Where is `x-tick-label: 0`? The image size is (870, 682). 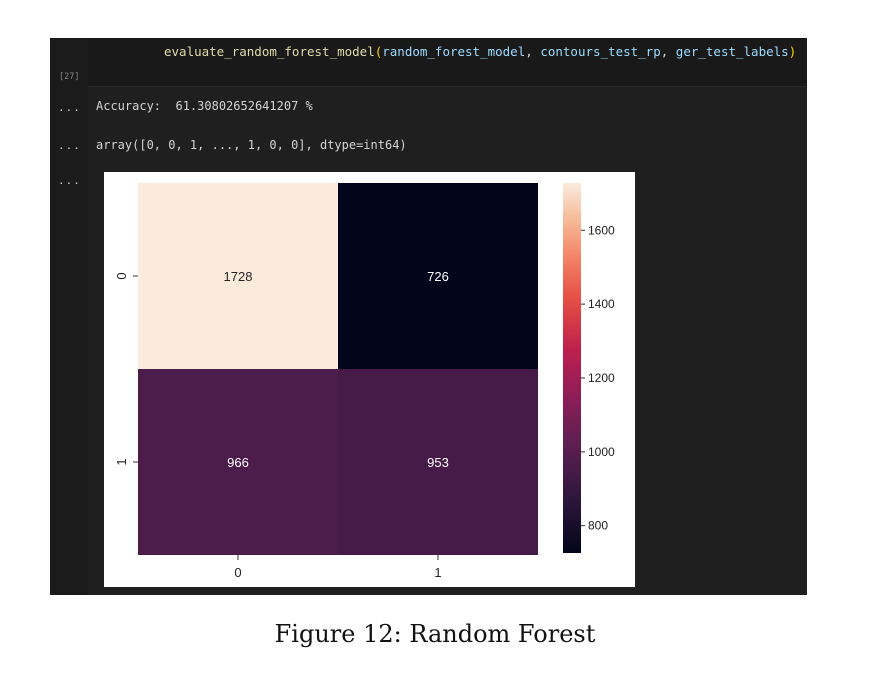
x-tick-label: 0 is located at coordinates (237, 572).